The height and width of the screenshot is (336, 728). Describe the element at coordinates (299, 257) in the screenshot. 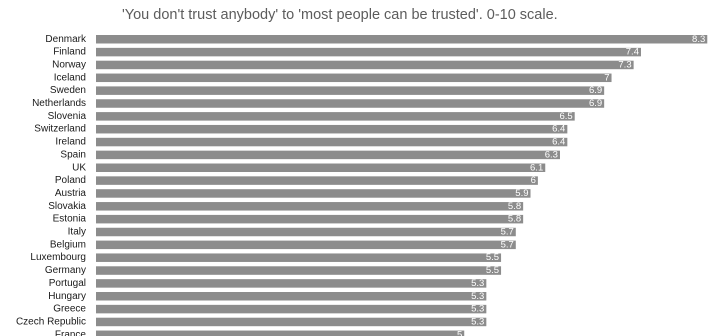

I see `bar-luxembourg` at that location.